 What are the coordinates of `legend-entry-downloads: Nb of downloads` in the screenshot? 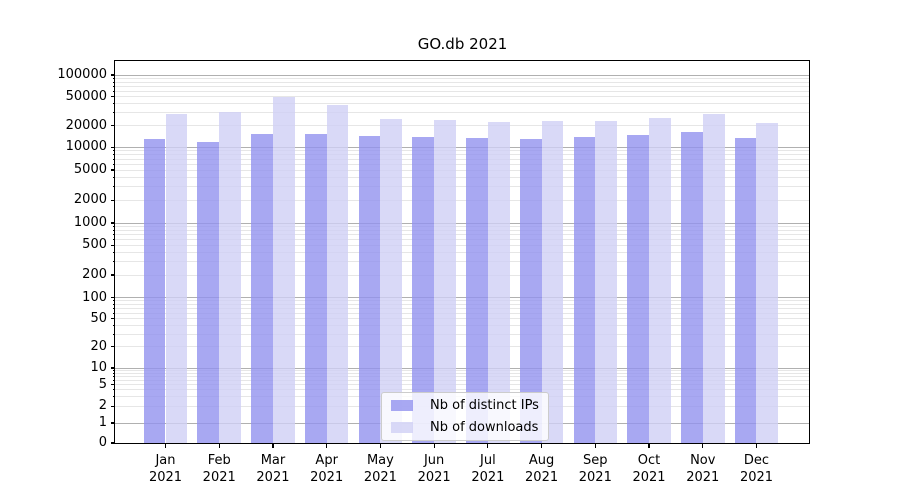 It's located at (465, 427).